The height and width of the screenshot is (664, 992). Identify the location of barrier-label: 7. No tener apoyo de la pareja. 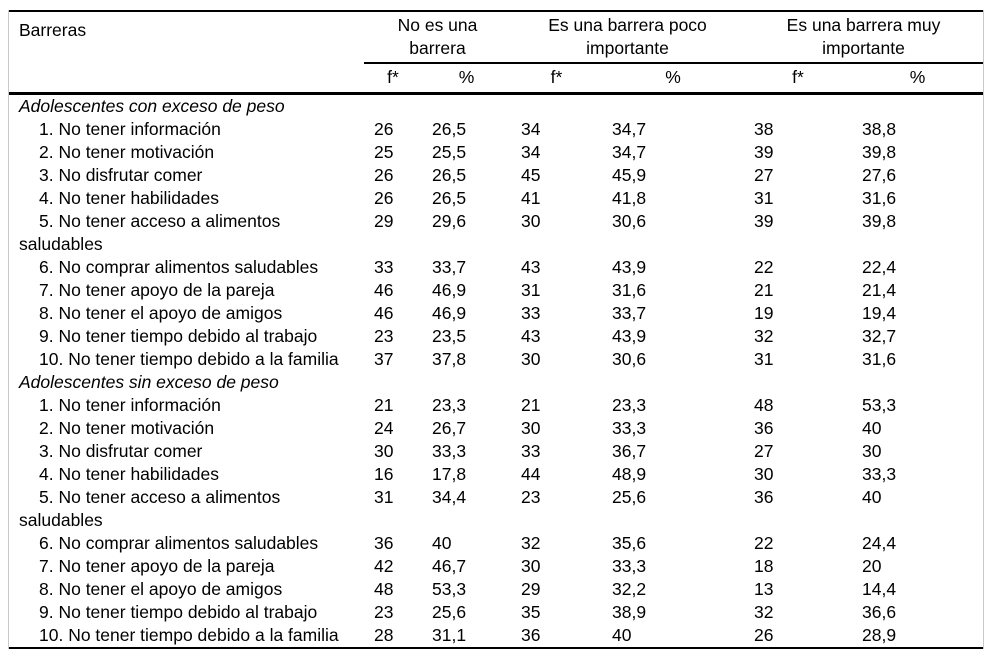
(157, 565).